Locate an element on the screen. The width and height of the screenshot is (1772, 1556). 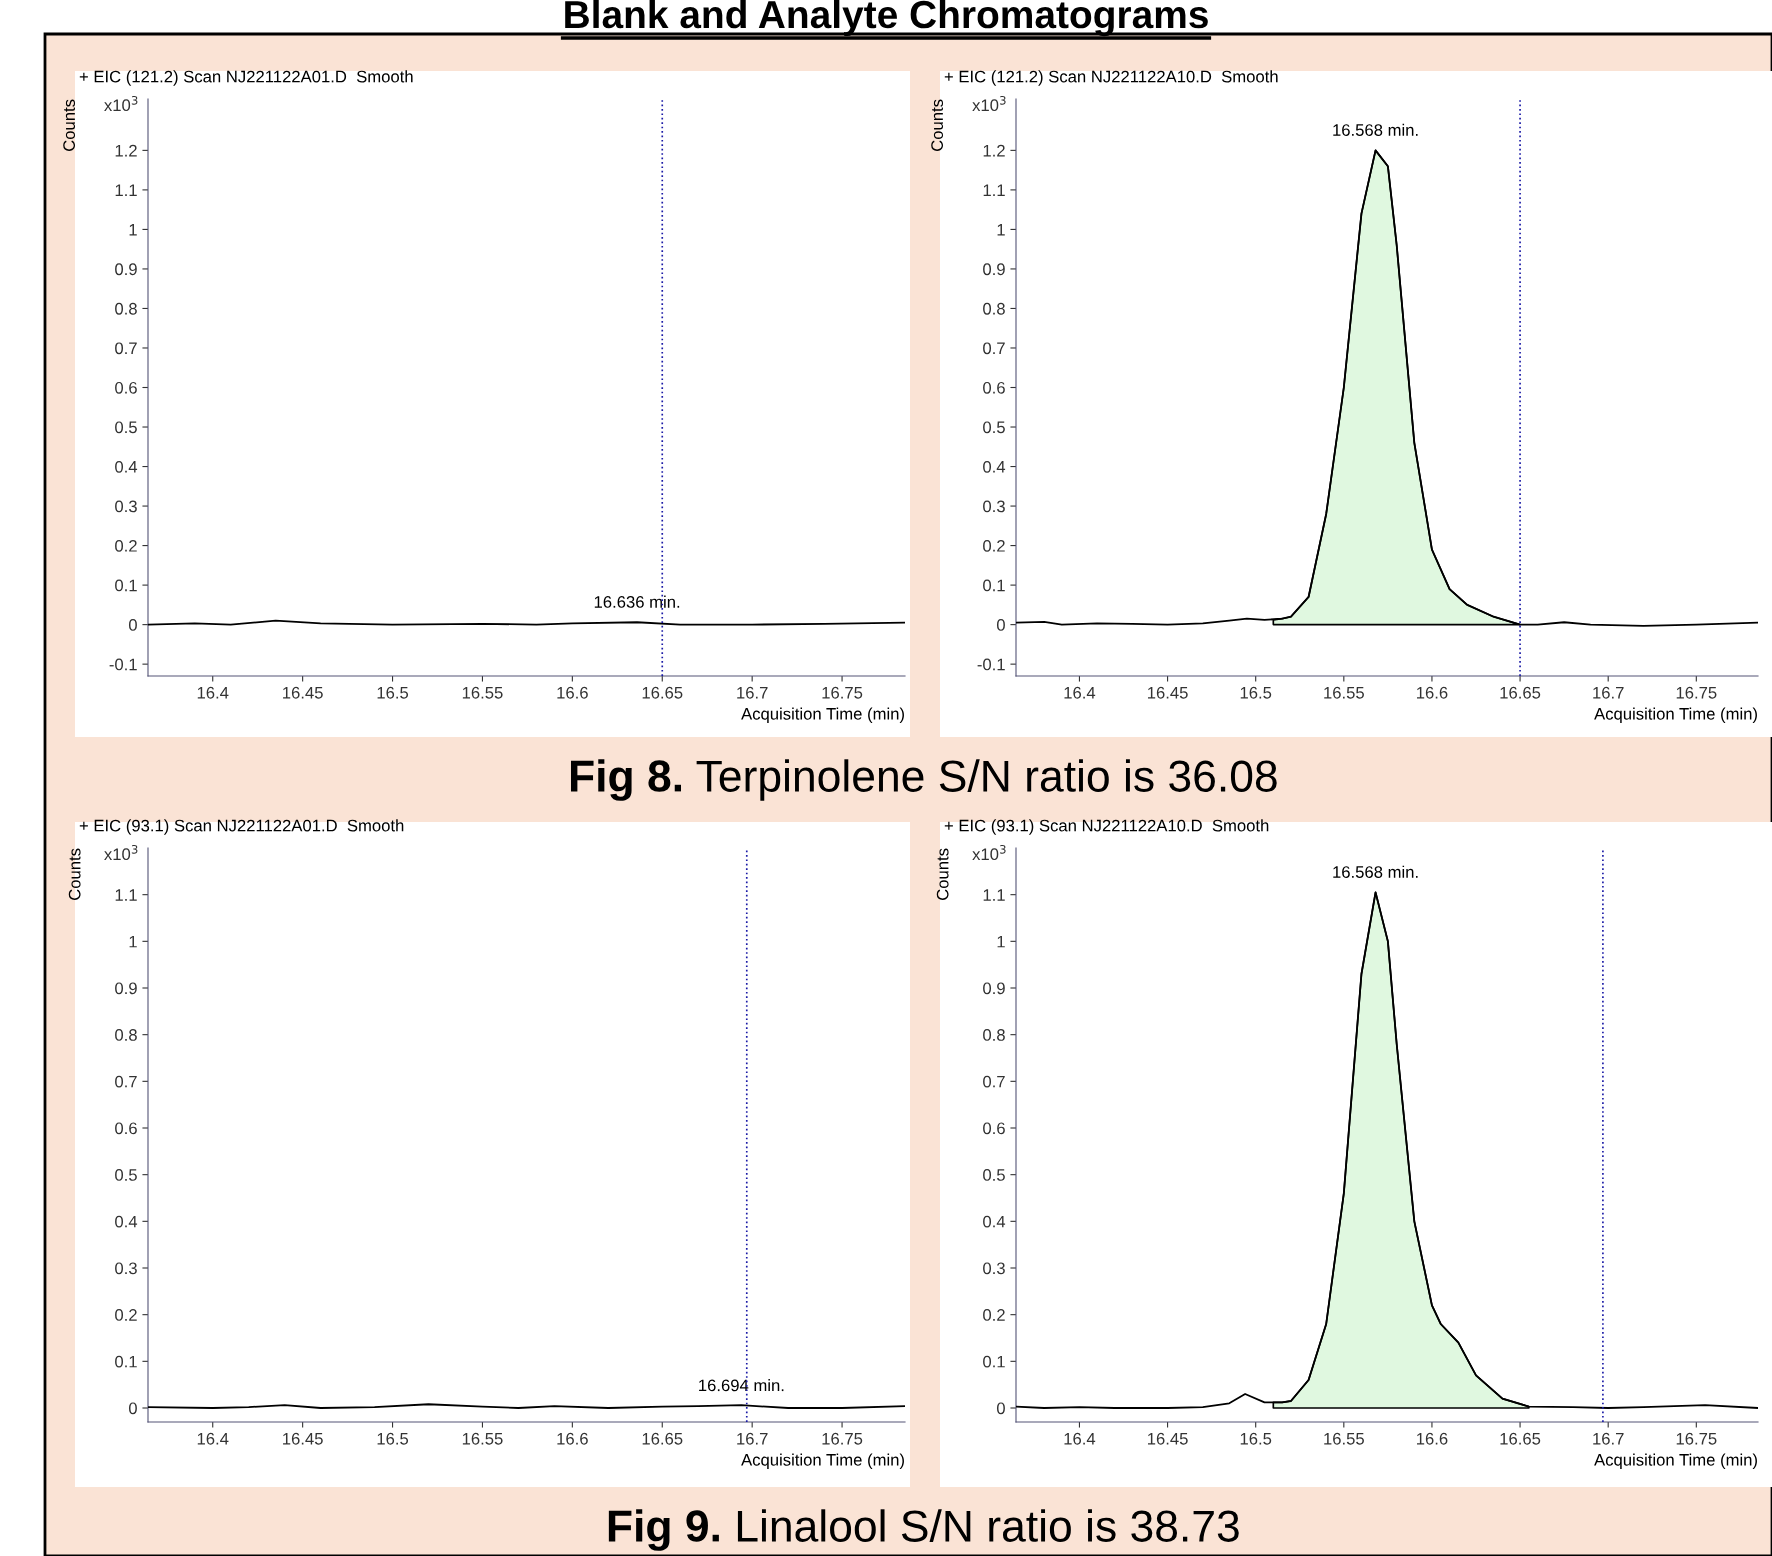
chart-title: + EIC (93.1) Scan NJ221122A10.D Smooth is located at coordinates (1106, 827).